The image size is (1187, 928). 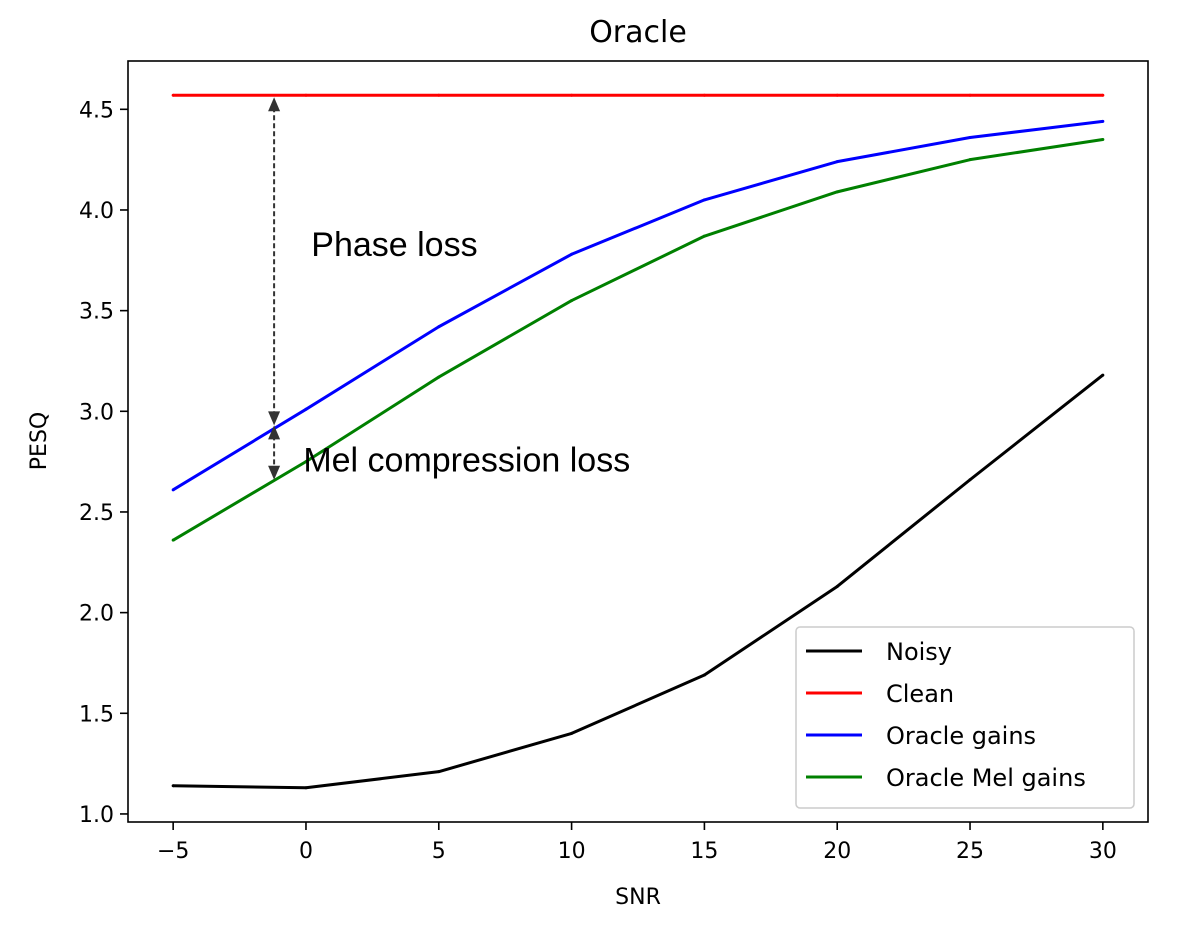 What do you see at coordinates (961, 736) in the screenshot?
I see `legend-label: Oracle gains` at bounding box center [961, 736].